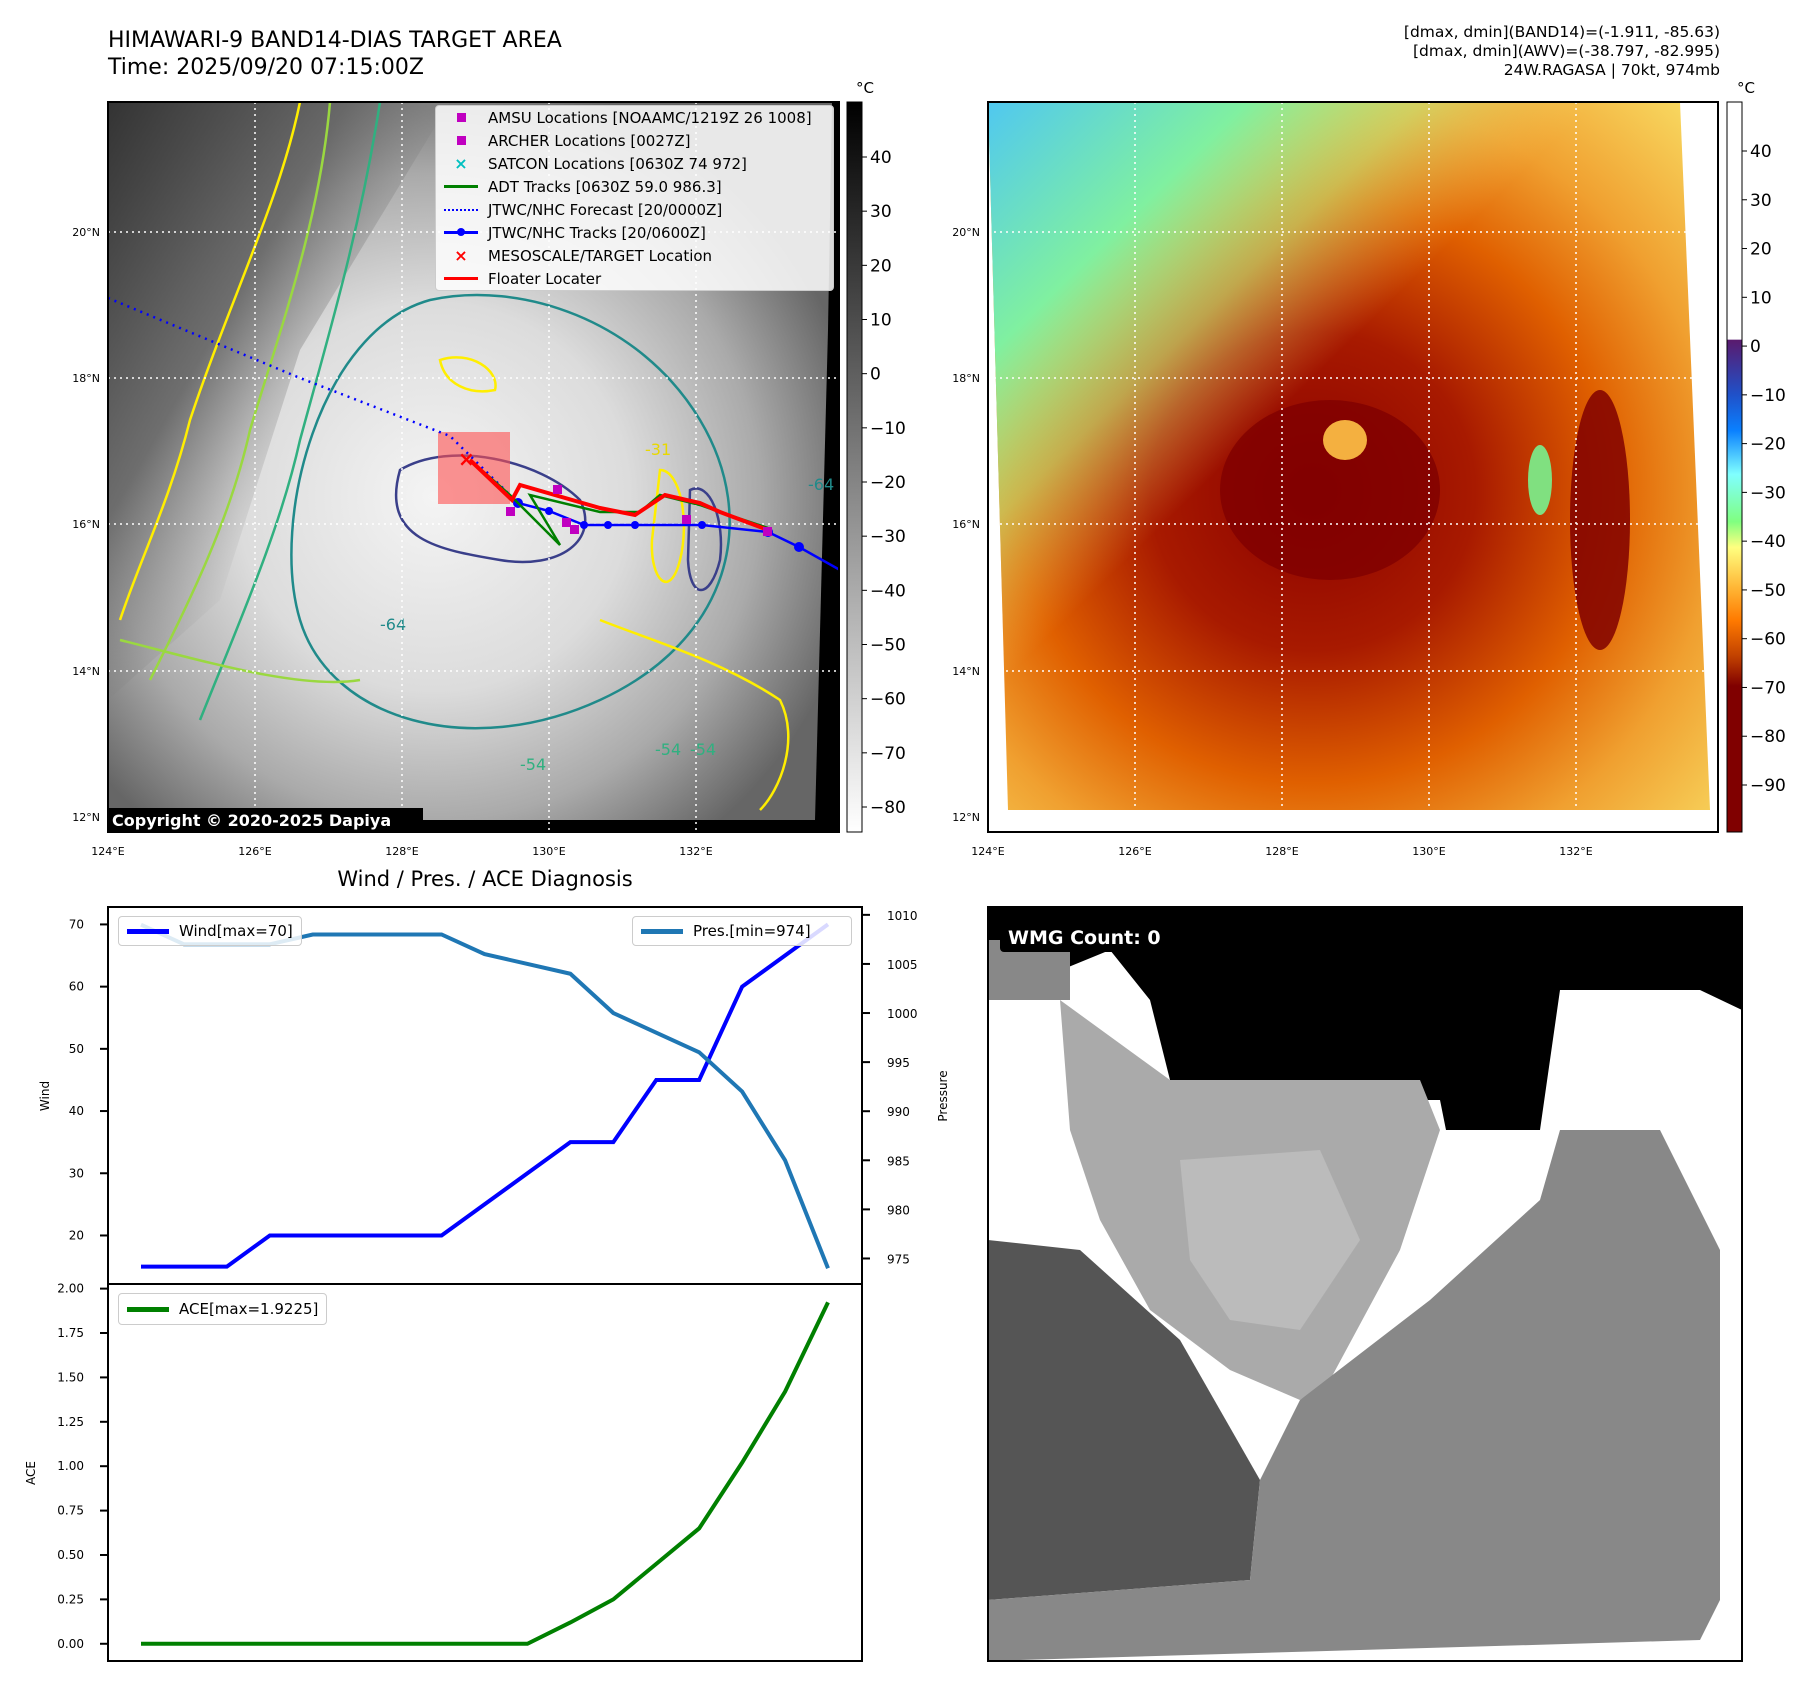 The width and height of the screenshot is (1801, 1690). What do you see at coordinates (70, 1377) in the screenshot?
I see `ace-tick-label: 1.50` at bounding box center [70, 1377].